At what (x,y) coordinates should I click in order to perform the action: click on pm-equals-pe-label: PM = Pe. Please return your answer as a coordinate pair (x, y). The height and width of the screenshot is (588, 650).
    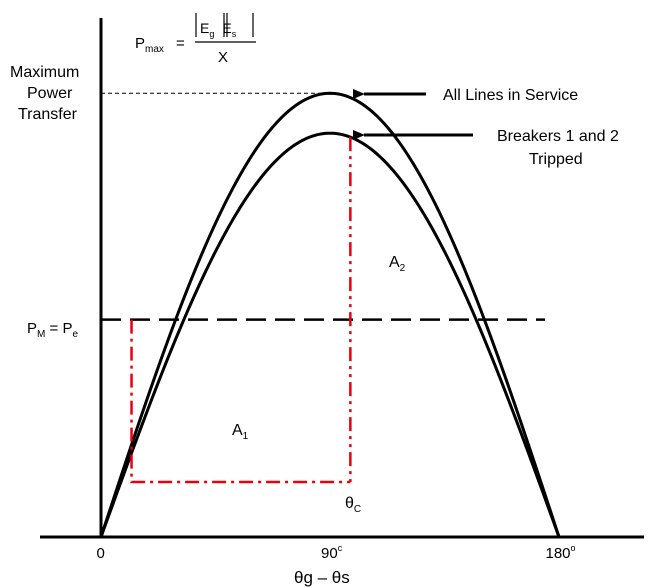
    Looking at the image, I should click on (52, 330).